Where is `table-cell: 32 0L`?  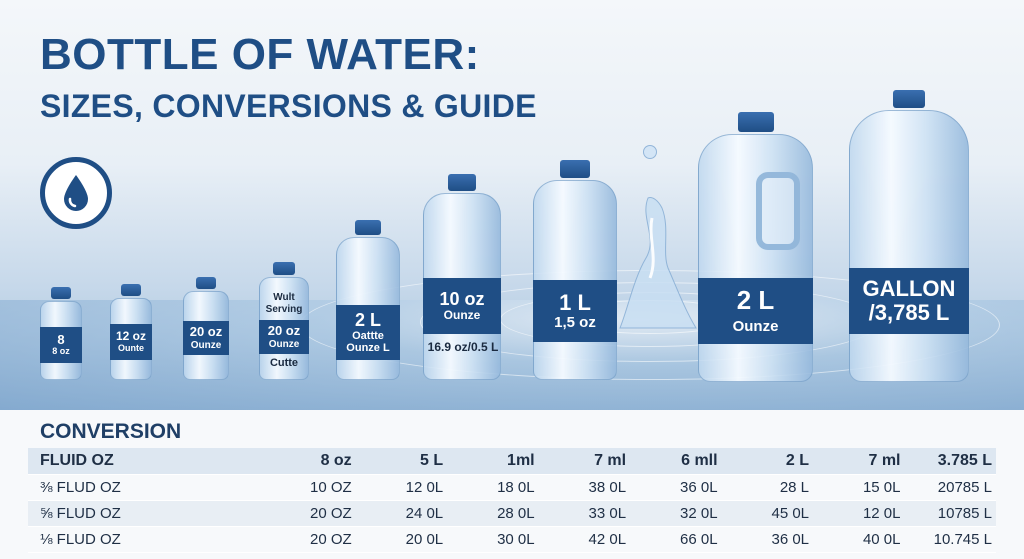 table-cell: 32 0L is located at coordinates (676, 513).